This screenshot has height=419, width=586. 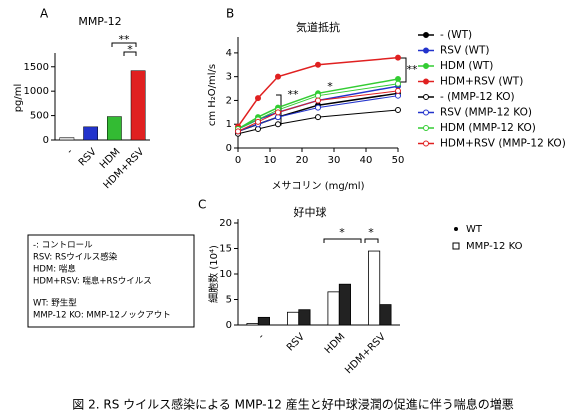 What do you see at coordinates (229, 124) in the screenshot?
I see `y-tick-label: 1` at bounding box center [229, 124].